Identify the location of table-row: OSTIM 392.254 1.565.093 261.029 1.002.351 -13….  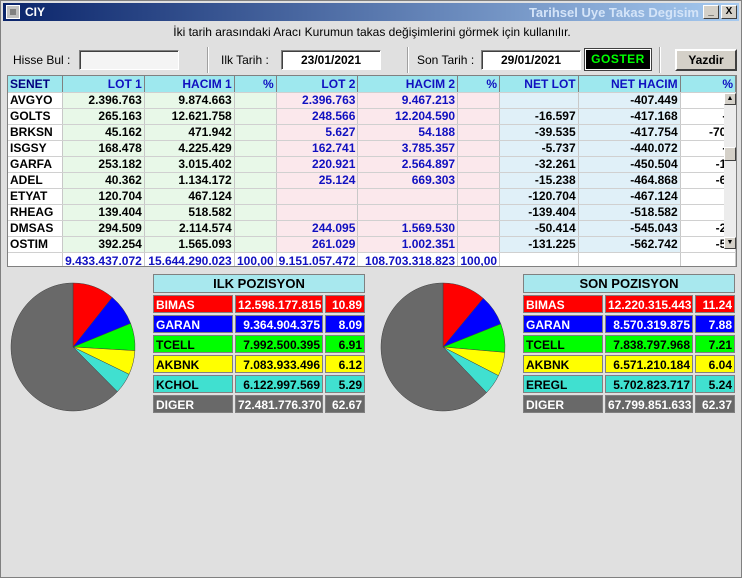
(372, 244).